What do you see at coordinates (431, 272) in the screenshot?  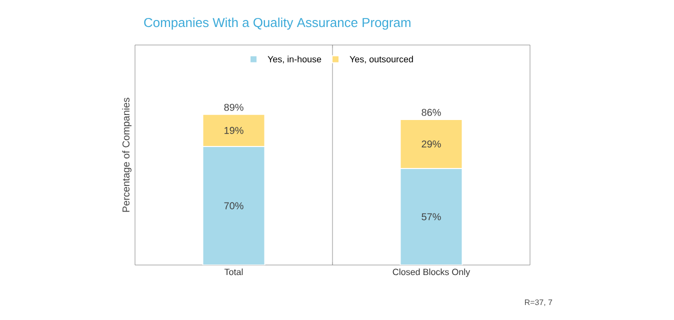 I see `x-tick-label: Closed Blocks Only` at bounding box center [431, 272].